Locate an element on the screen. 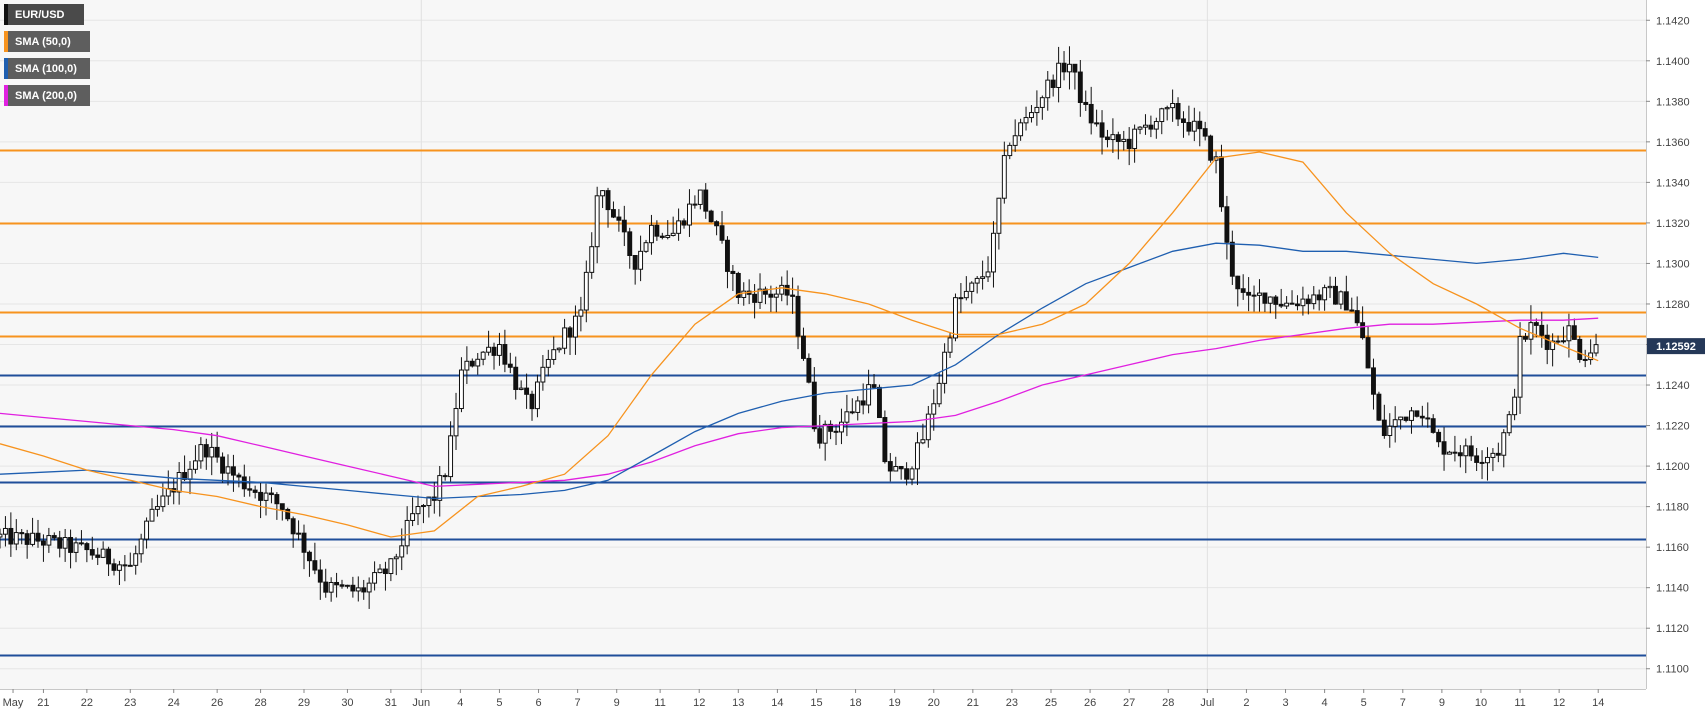  x-tick-label: 26 is located at coordinates (217, 703).